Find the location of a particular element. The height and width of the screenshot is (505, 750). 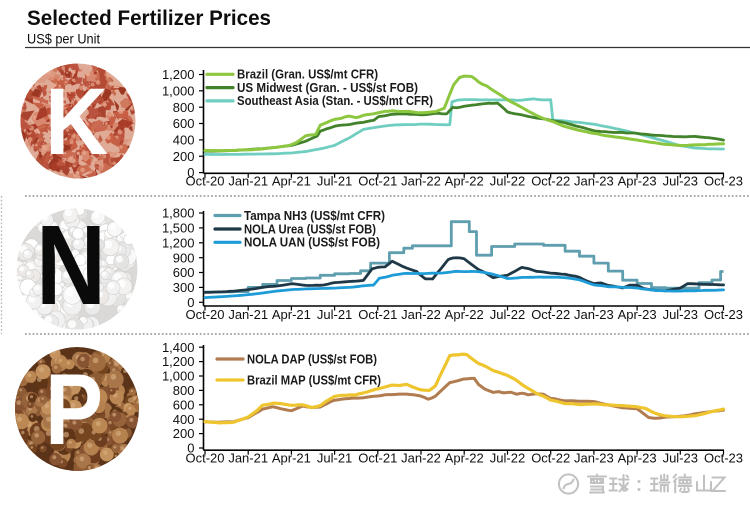

svg-text: US$ per Unit is located at coordinates (63, 39).